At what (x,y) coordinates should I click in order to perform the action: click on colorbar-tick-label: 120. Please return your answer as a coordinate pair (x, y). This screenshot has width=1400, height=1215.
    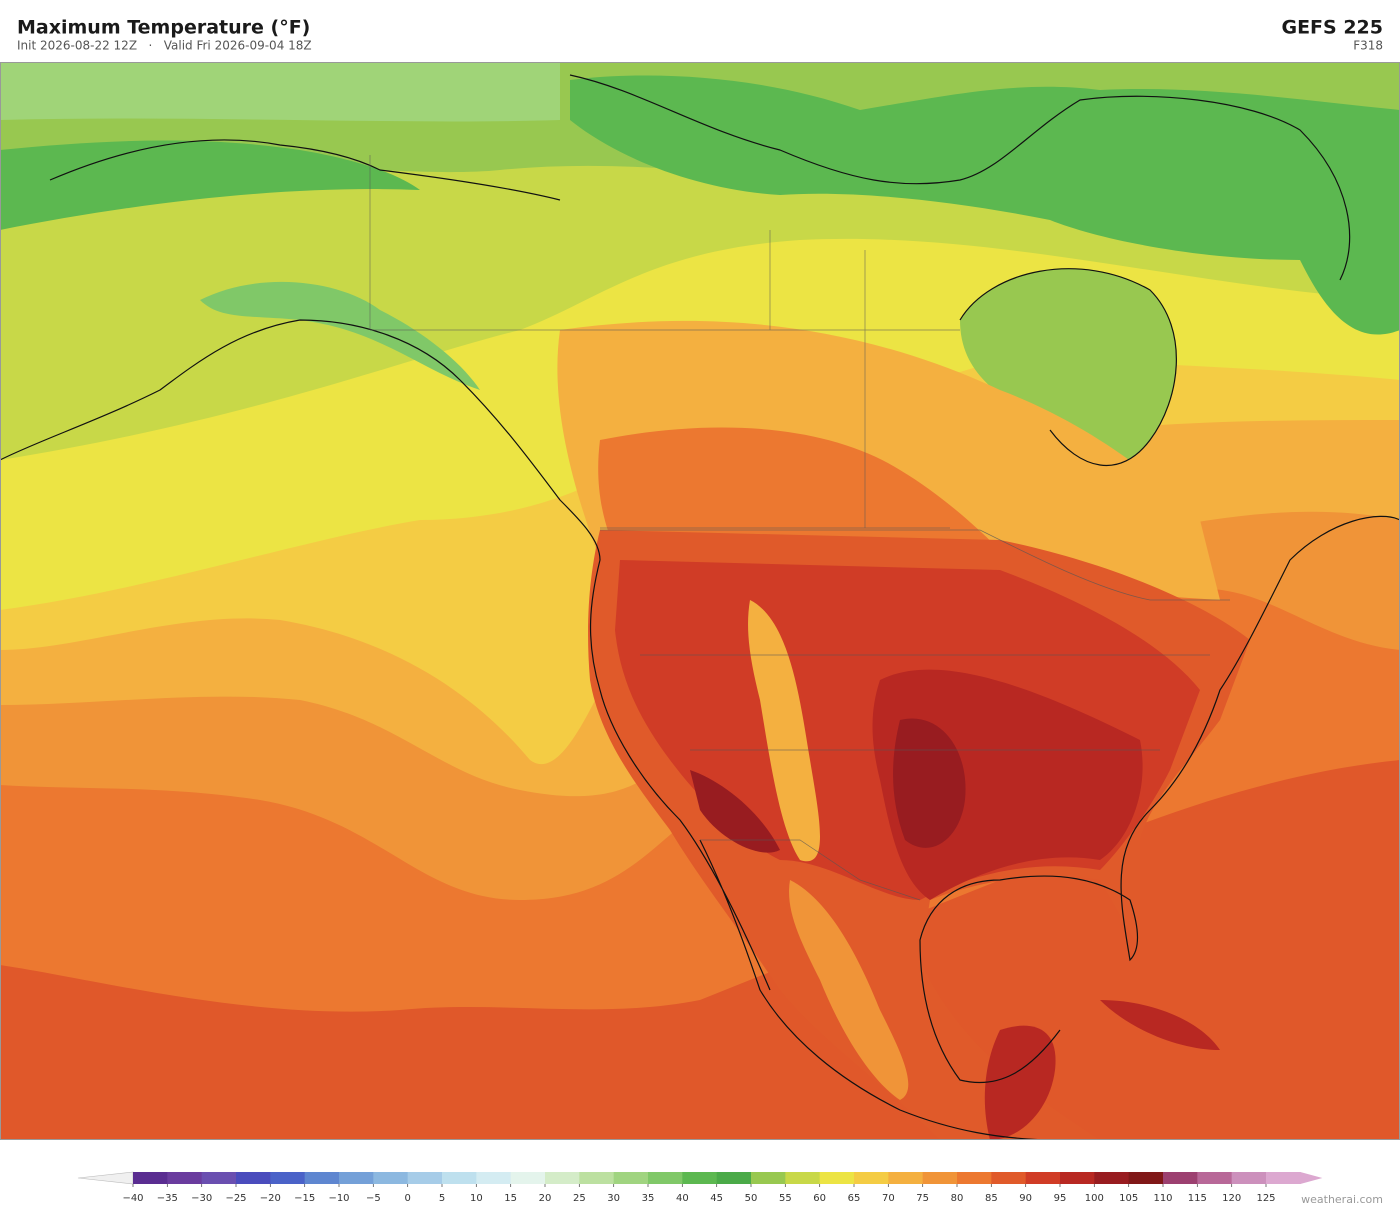
    Looking at the image, I should click on (1231, 1198).